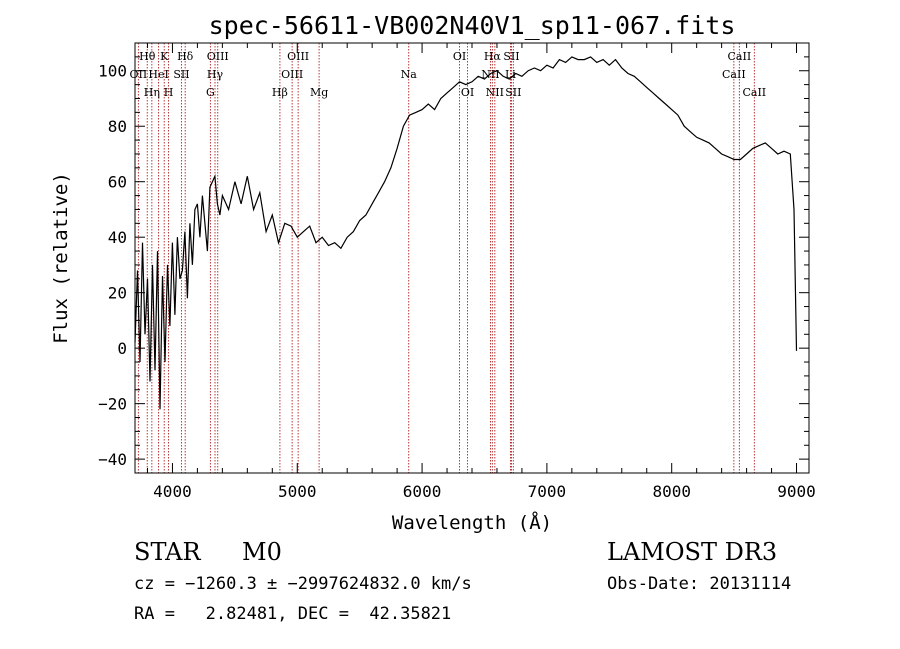  I want to click on marker-label-22: Li, so click(510, 74).